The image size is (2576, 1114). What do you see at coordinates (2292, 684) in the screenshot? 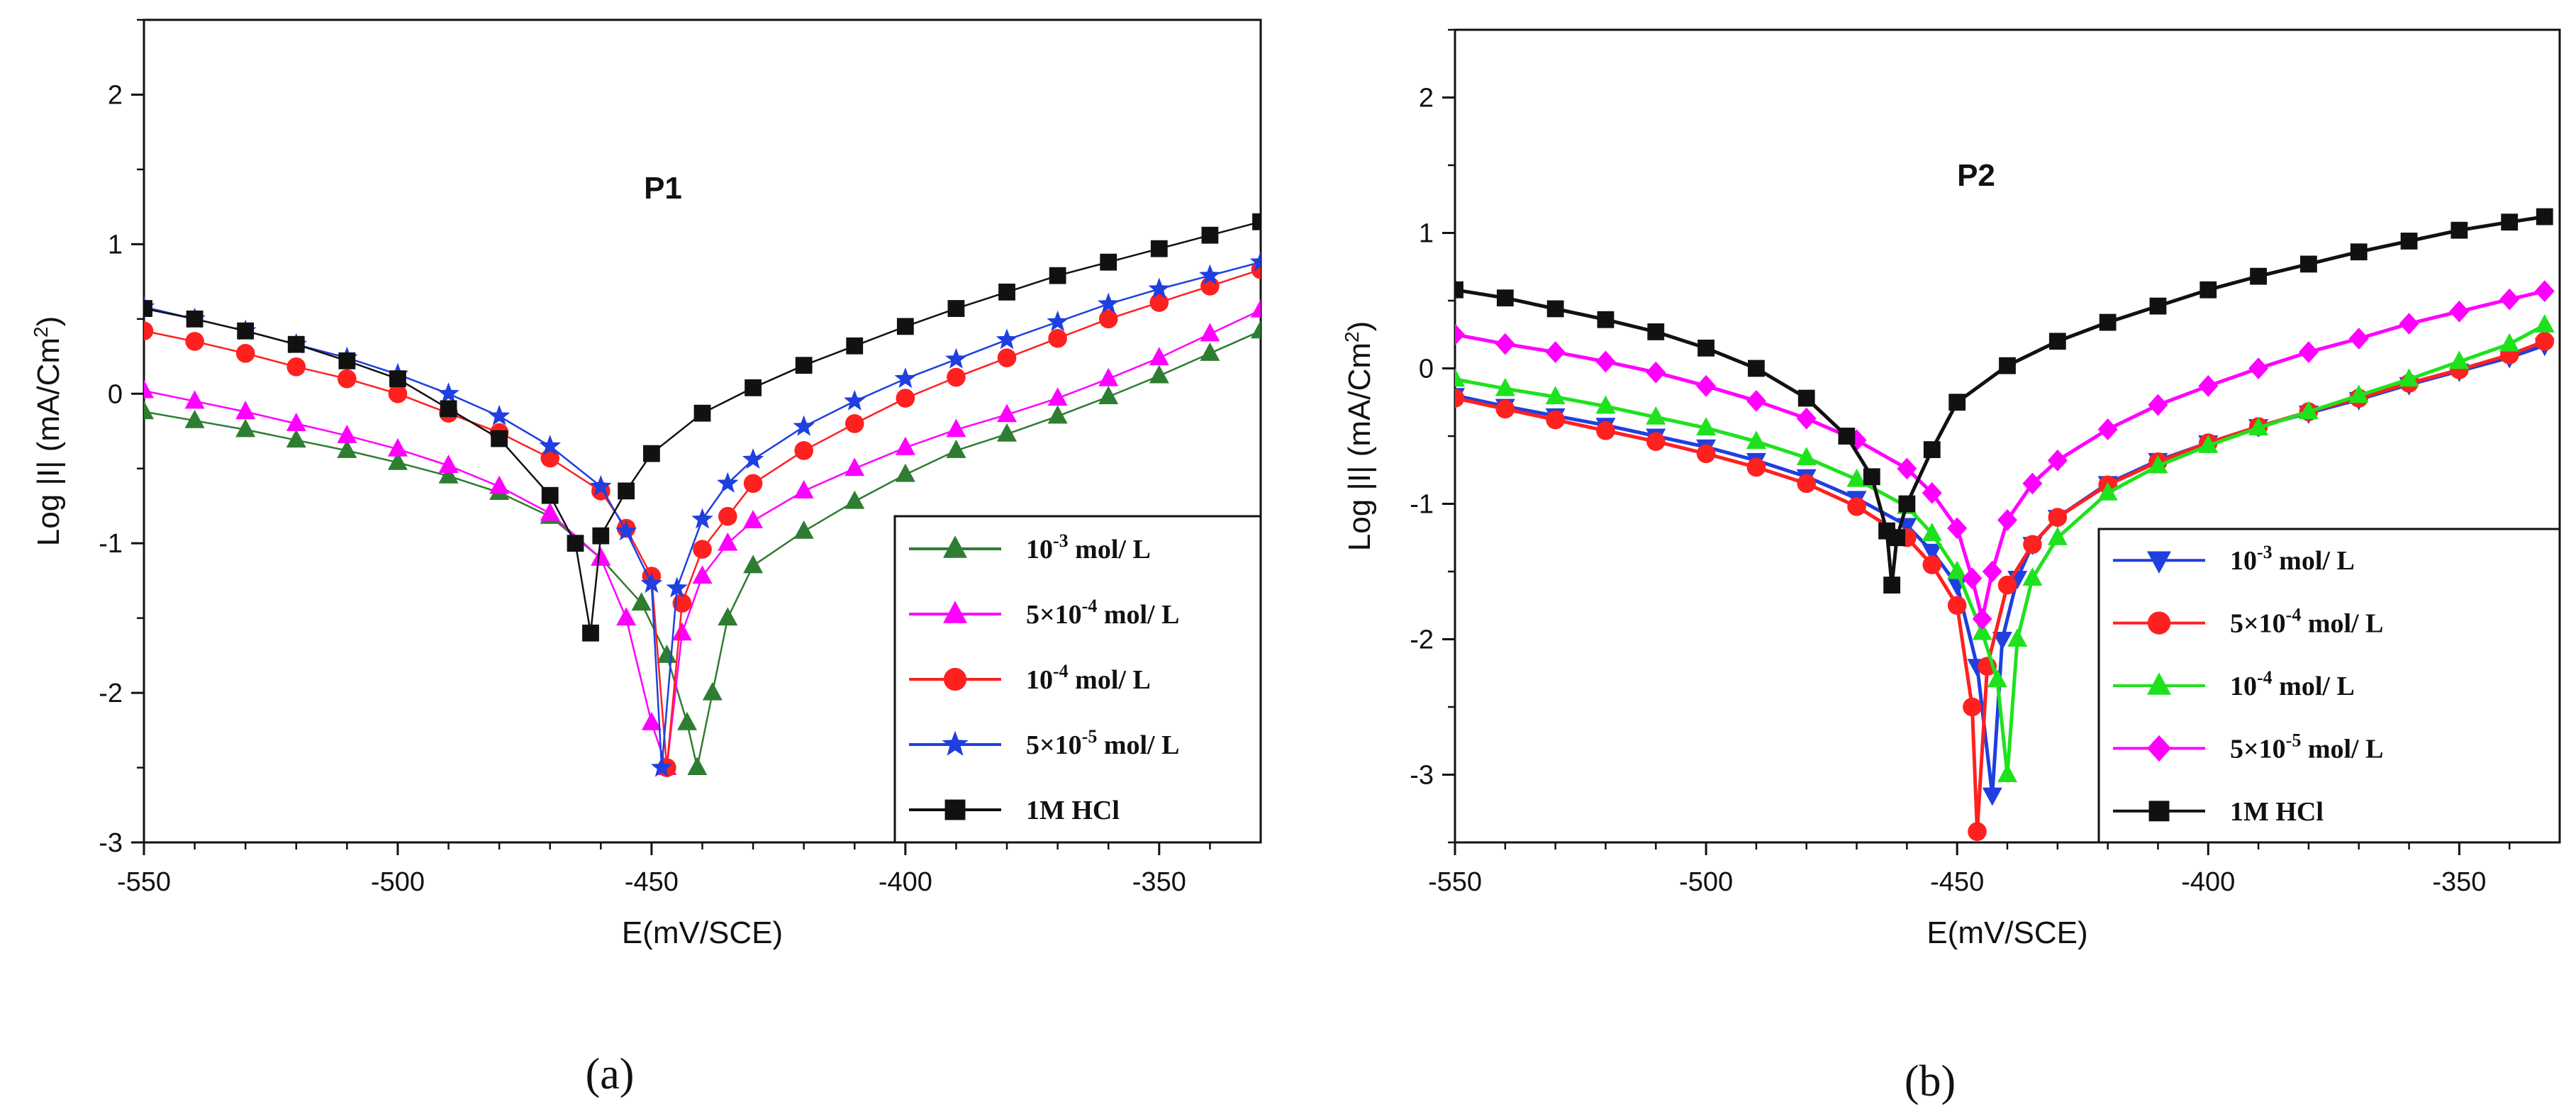
I see `legend-label: 10-4 mol/ L` at bounding box center [2292, 684].